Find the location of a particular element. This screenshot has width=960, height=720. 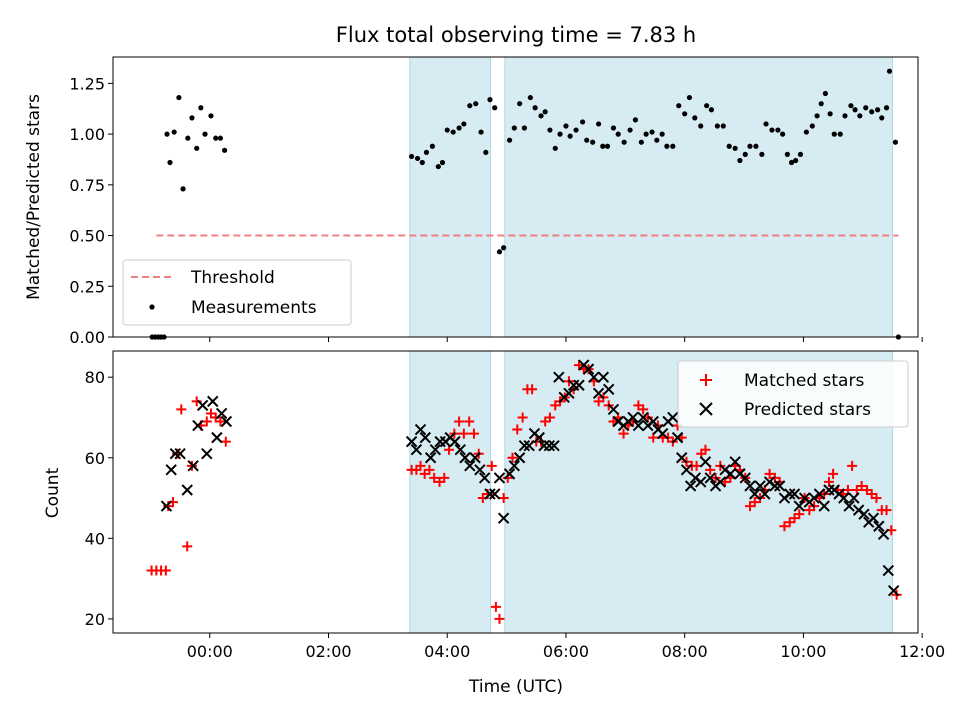

legend-measurements-label: Measurements is located at coordinates (254, 308).